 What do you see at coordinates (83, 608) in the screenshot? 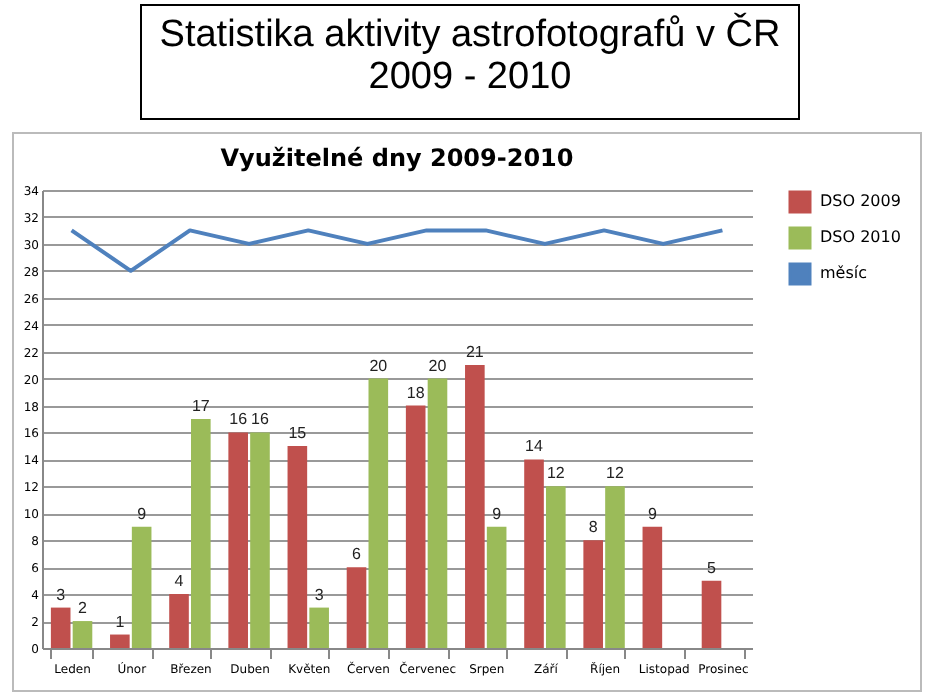
I see `data-label: 2` at bounding box center [83, 608].